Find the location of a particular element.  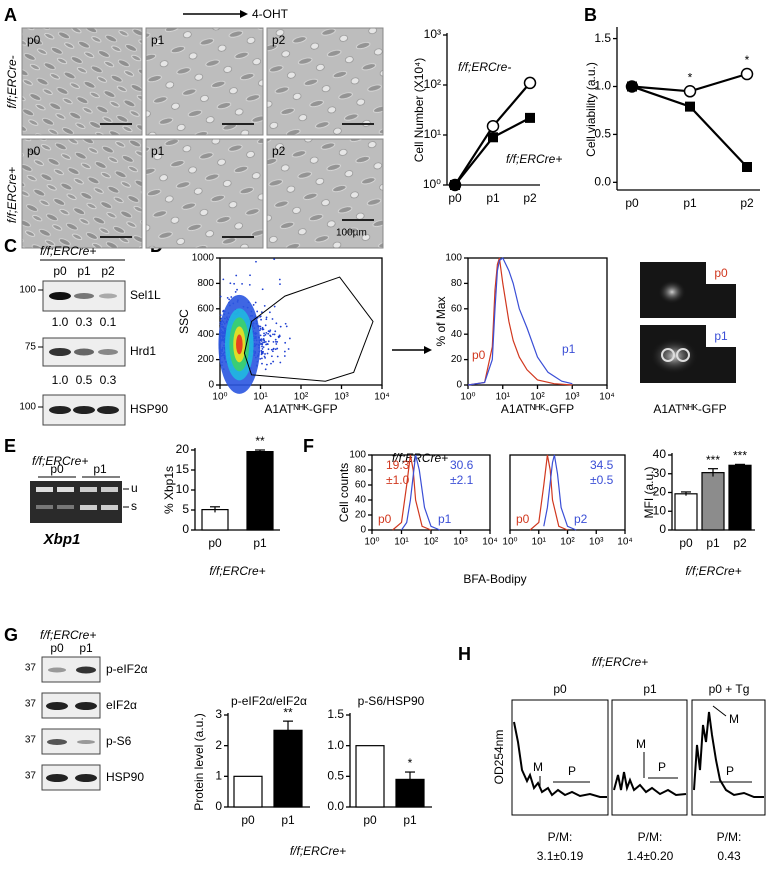

peak-markers is located at coordinates (645, 745).